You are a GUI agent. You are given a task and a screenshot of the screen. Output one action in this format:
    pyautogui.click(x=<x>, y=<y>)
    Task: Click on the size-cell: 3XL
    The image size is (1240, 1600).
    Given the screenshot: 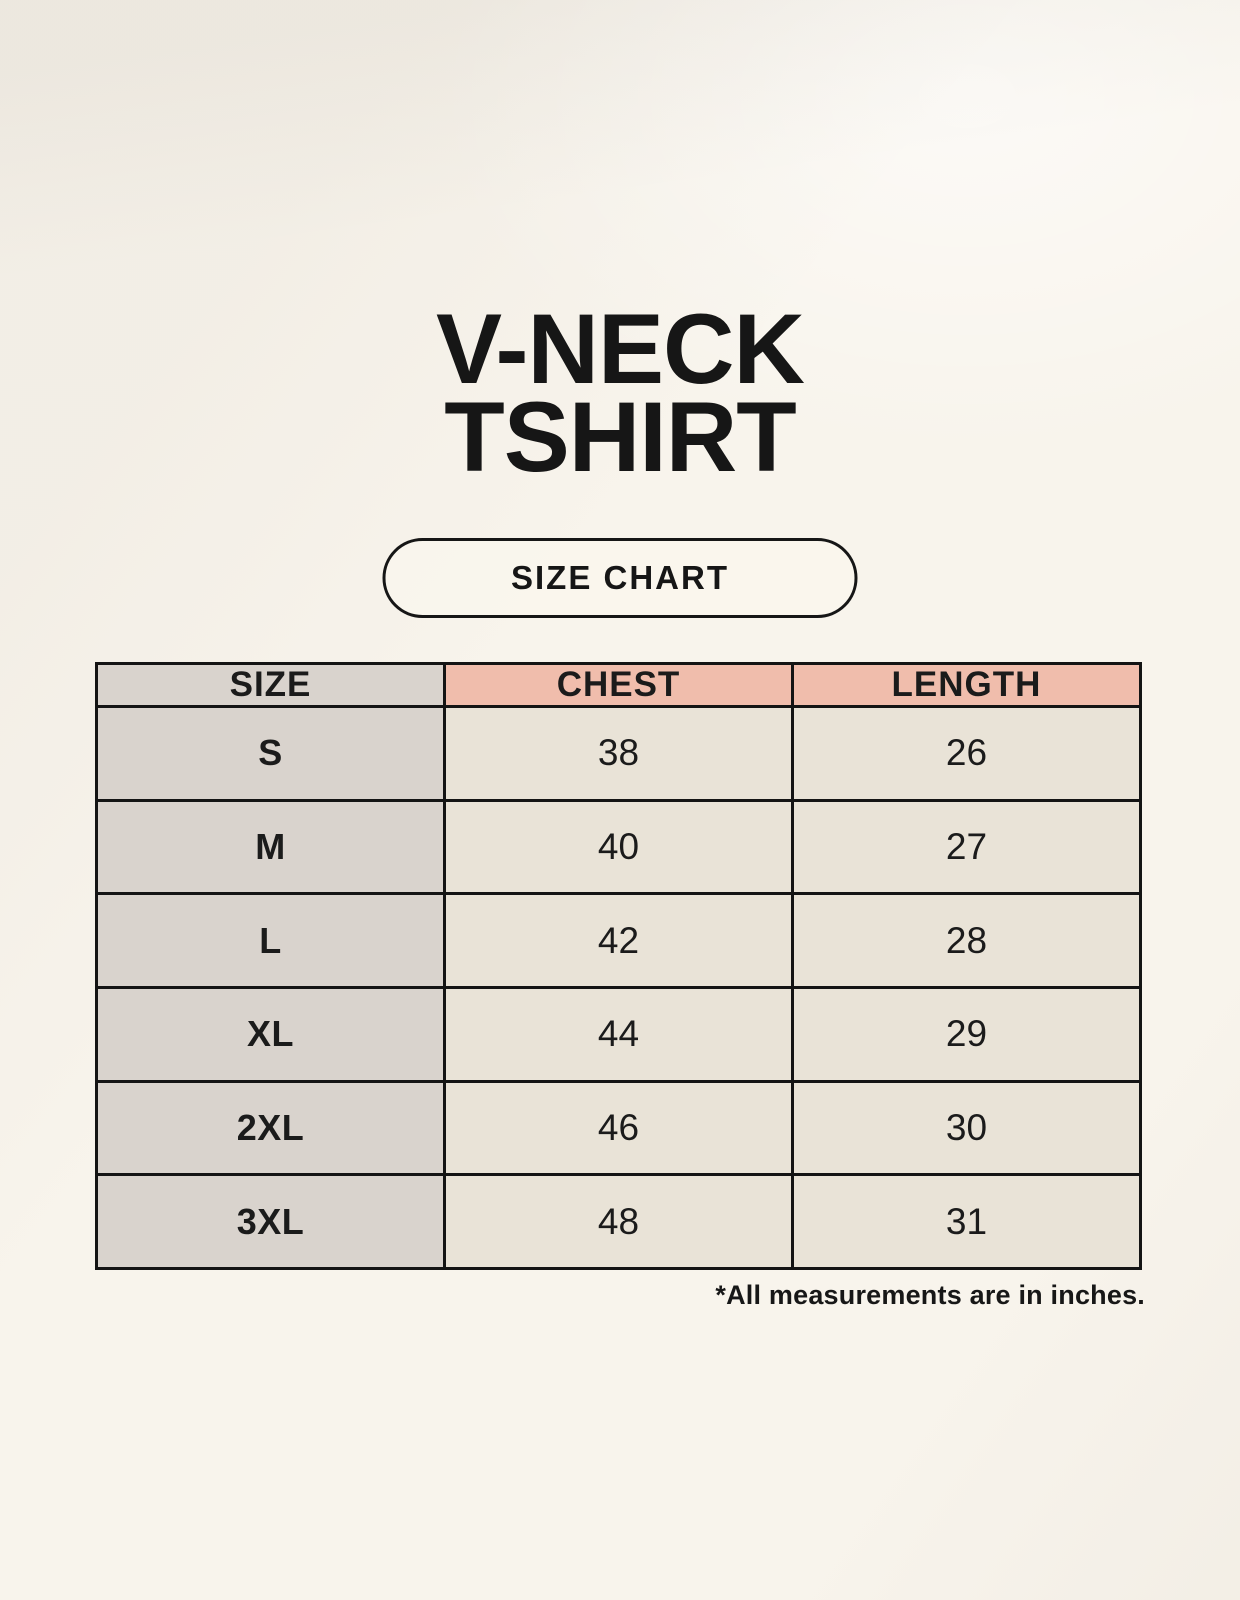 What is the action you would take?
    pyautogui.click(x=270, y=1221)
    